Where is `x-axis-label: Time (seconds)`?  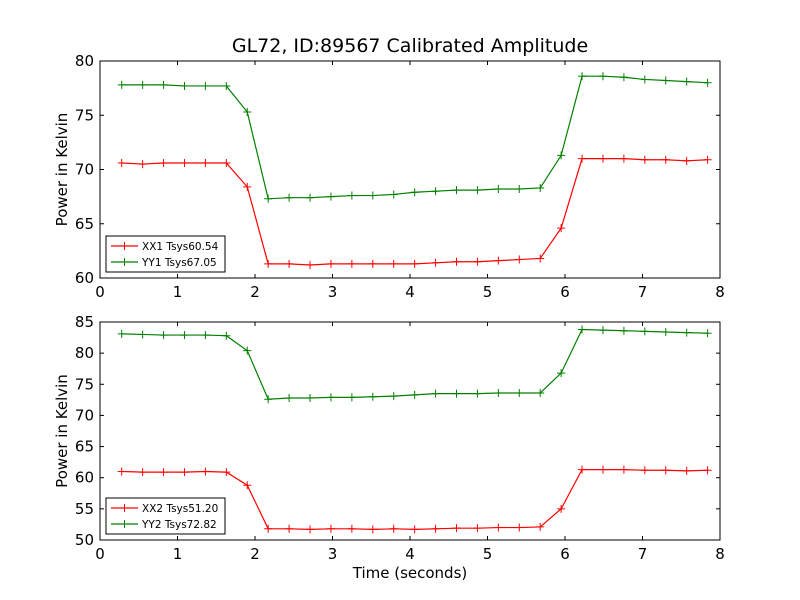 x-axis-label: Time (seconds) is located at coordinates (410, 573).